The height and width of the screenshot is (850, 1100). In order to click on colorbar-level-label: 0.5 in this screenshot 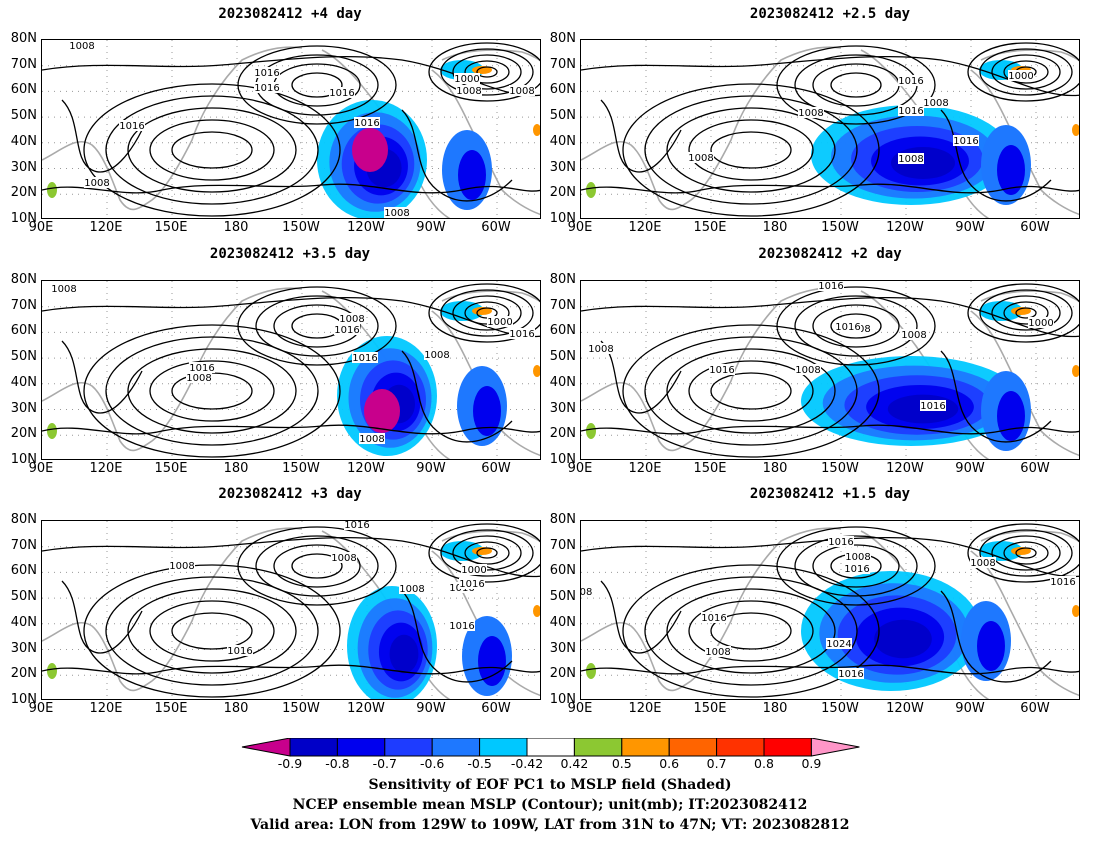, I will do `click(621, 763)`.